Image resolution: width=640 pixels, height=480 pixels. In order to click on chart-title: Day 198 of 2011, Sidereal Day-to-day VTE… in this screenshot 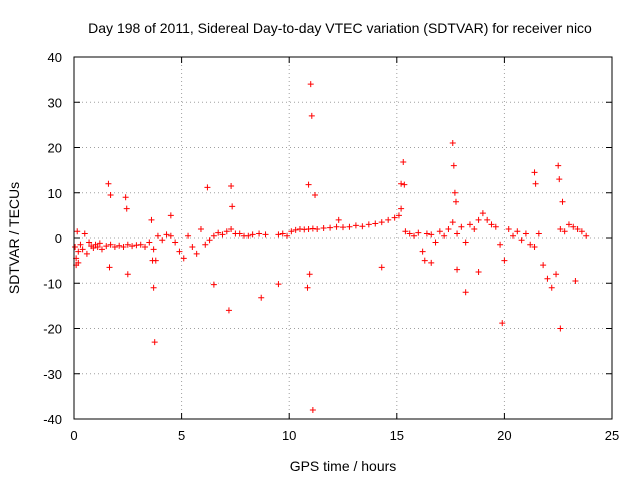, I will do `click(340, 28)`.